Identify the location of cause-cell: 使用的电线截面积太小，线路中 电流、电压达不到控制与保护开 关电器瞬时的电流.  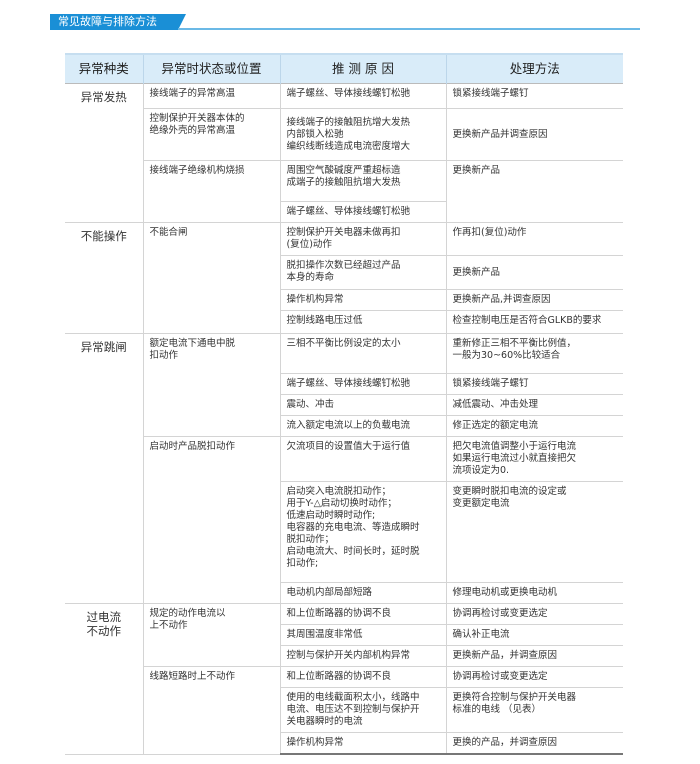
(363, 710).